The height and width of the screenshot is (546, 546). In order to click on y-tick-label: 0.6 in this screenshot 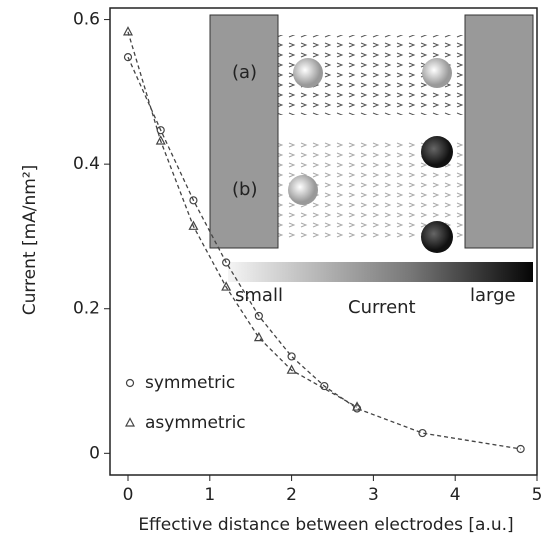, I will do `click(86, 20)`.